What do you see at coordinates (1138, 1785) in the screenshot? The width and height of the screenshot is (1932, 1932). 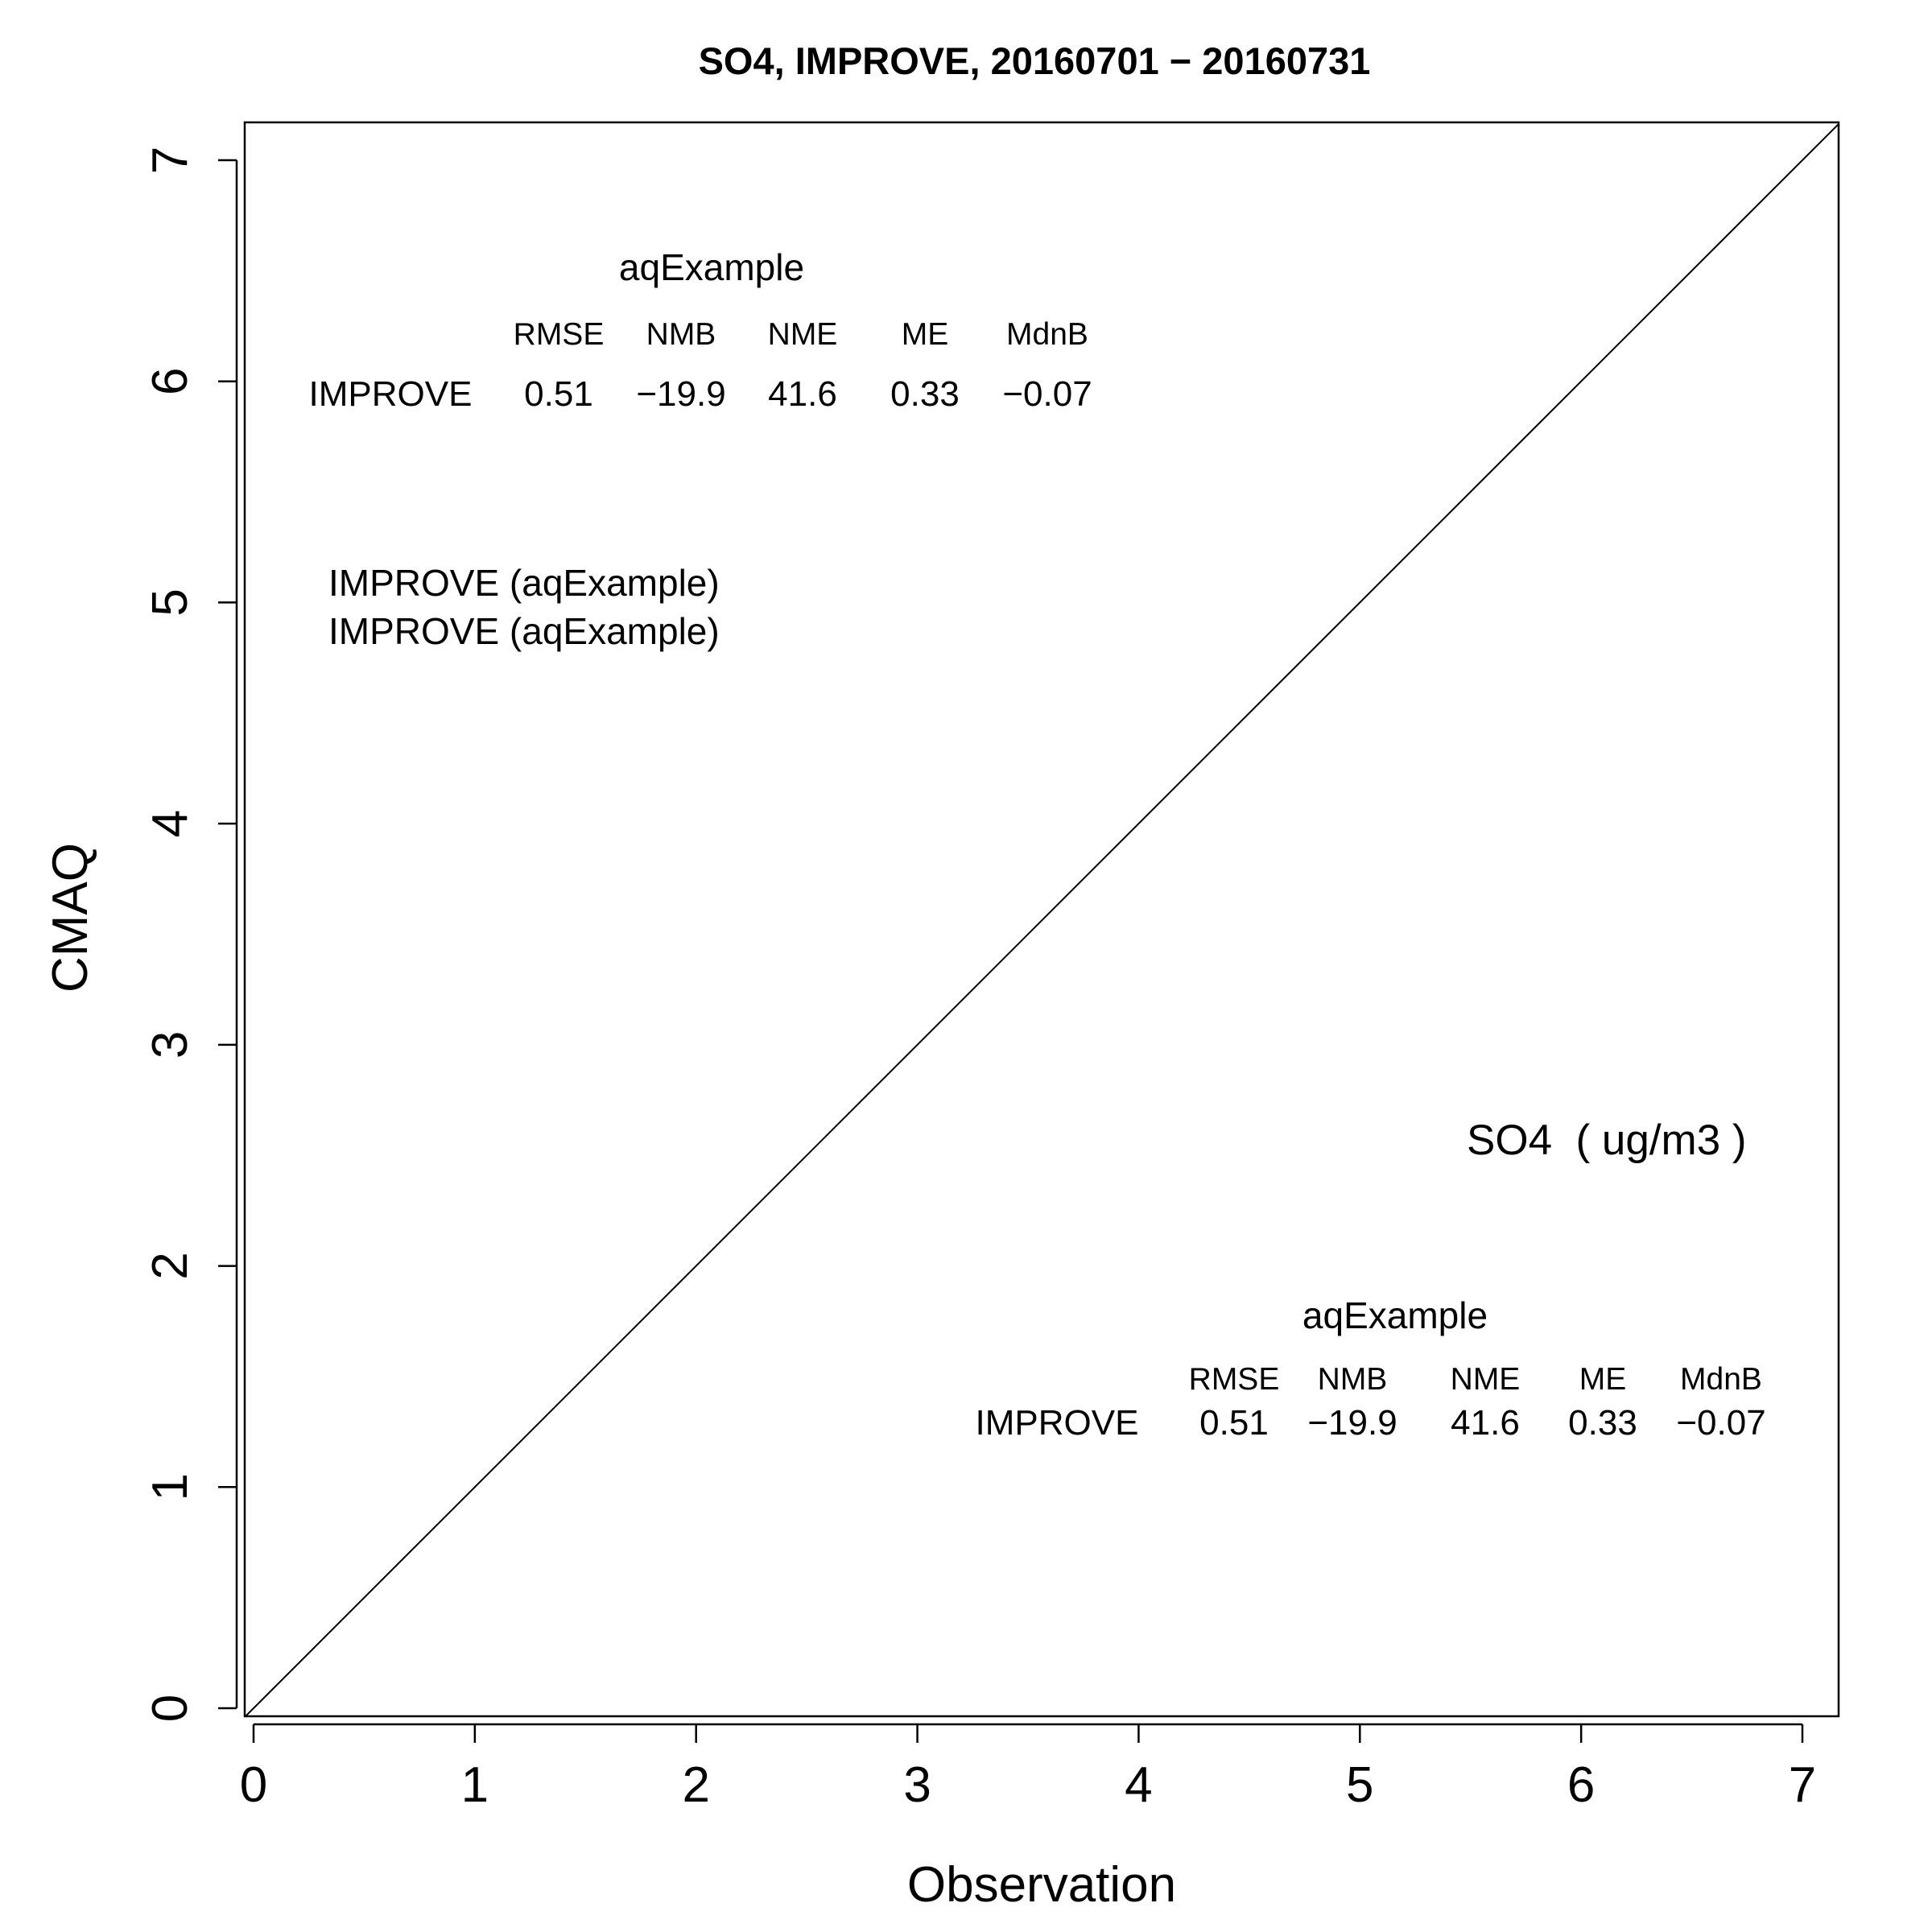 I see `x-tick-label: 4` at bounding box center [1138, 1785].